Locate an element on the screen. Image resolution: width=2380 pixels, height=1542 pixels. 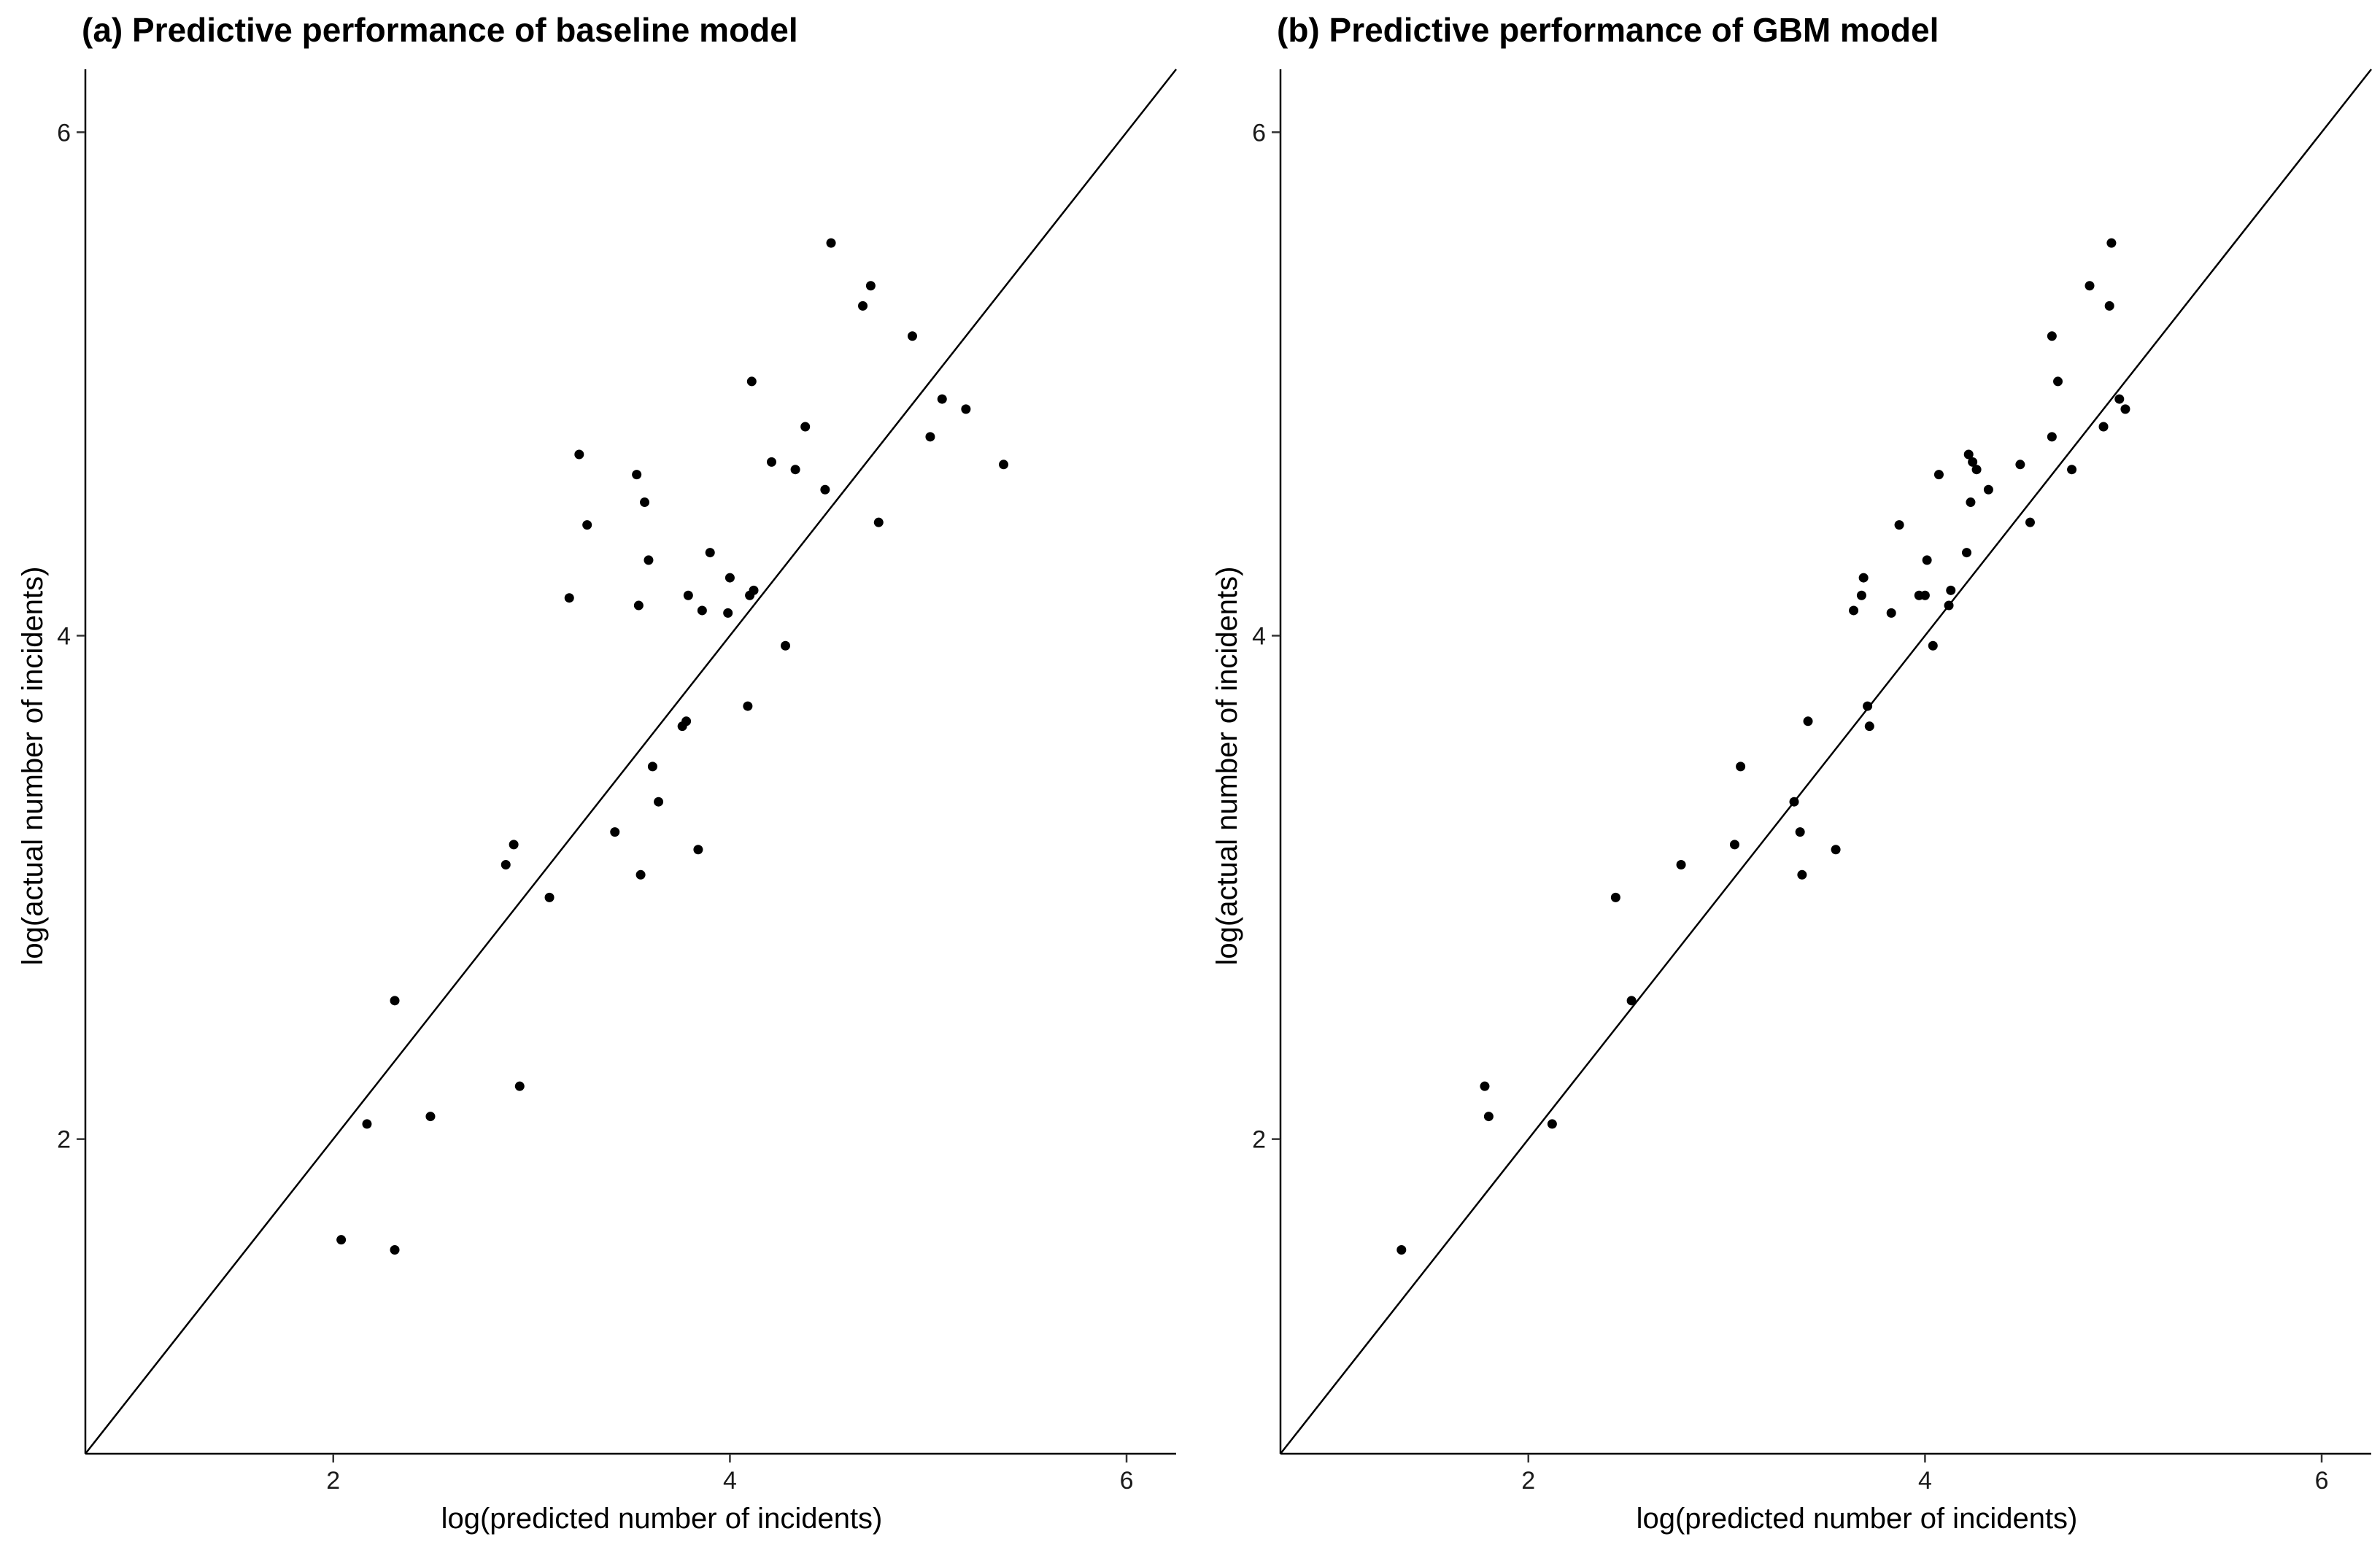
panel-a-y-tick-label: 6 is located at coordinates (64, 133).